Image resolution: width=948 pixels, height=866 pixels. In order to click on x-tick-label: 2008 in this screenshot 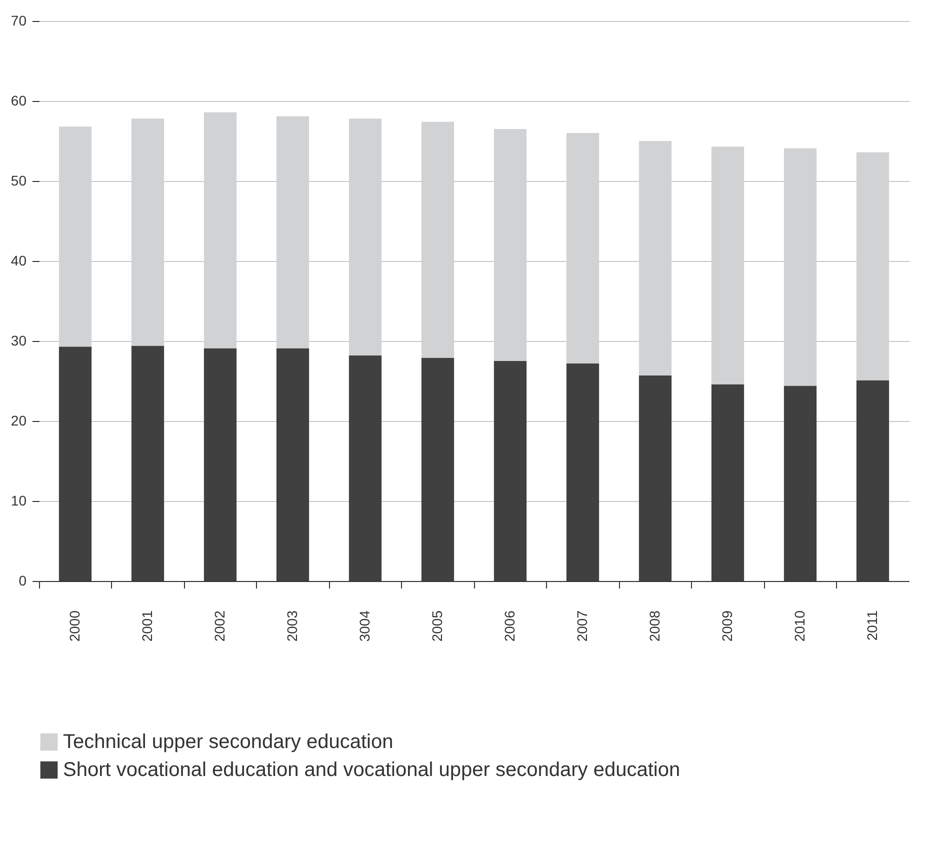, I will do `click(654, 626)`.